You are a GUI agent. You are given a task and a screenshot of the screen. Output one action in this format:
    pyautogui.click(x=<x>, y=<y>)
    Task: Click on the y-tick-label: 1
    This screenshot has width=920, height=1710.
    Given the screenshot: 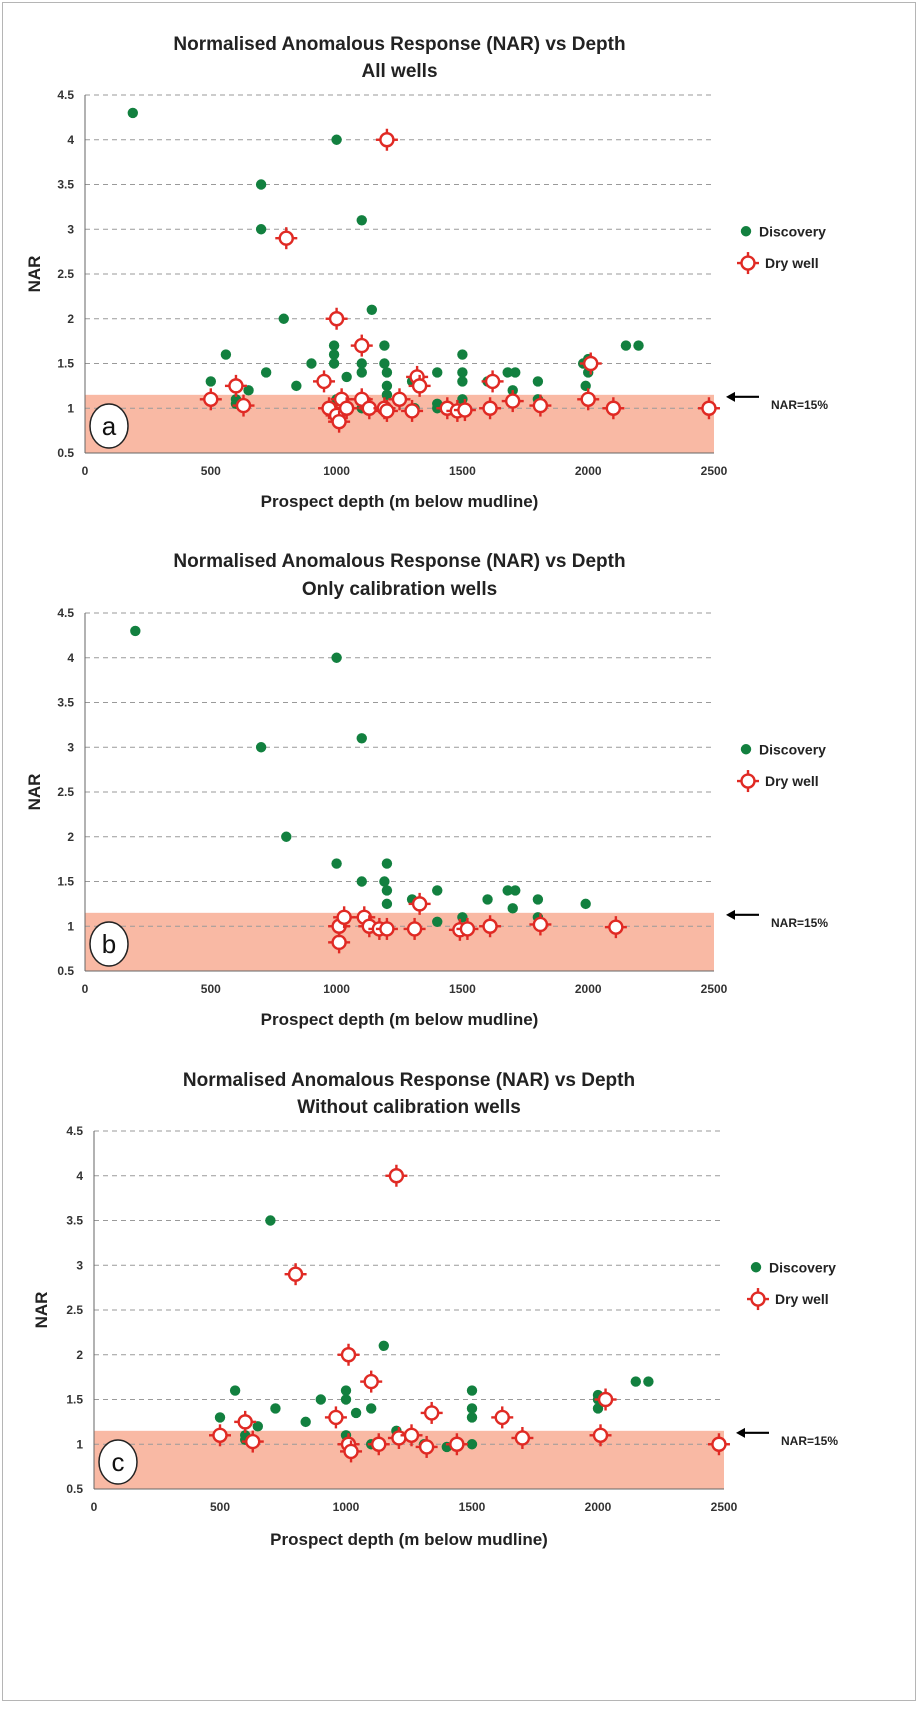 What is the action you would take?
    pyautogui.click(x=70, y=408)
    